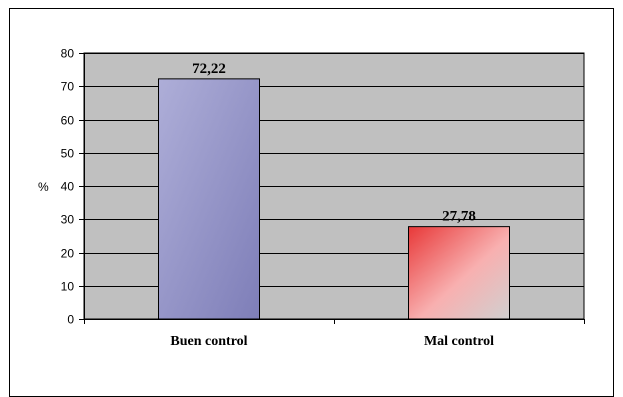 This screenshot has height=397, width=623. Describe the element at coordinates (68, 54) in the screenshot. I see `y-tick-label: 80` at that location.